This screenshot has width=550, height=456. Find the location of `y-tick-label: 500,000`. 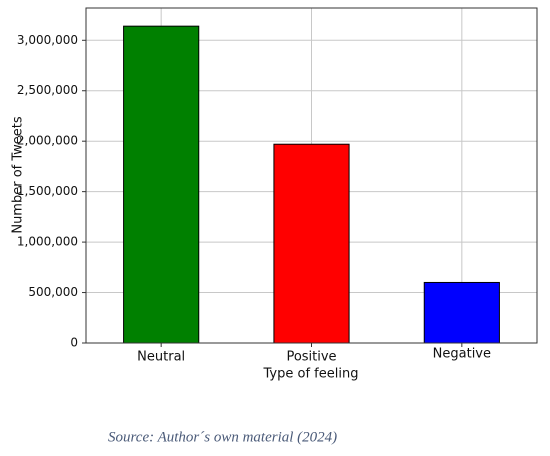

y-tick-label: 500,000 is located at coordinates (53, 292).